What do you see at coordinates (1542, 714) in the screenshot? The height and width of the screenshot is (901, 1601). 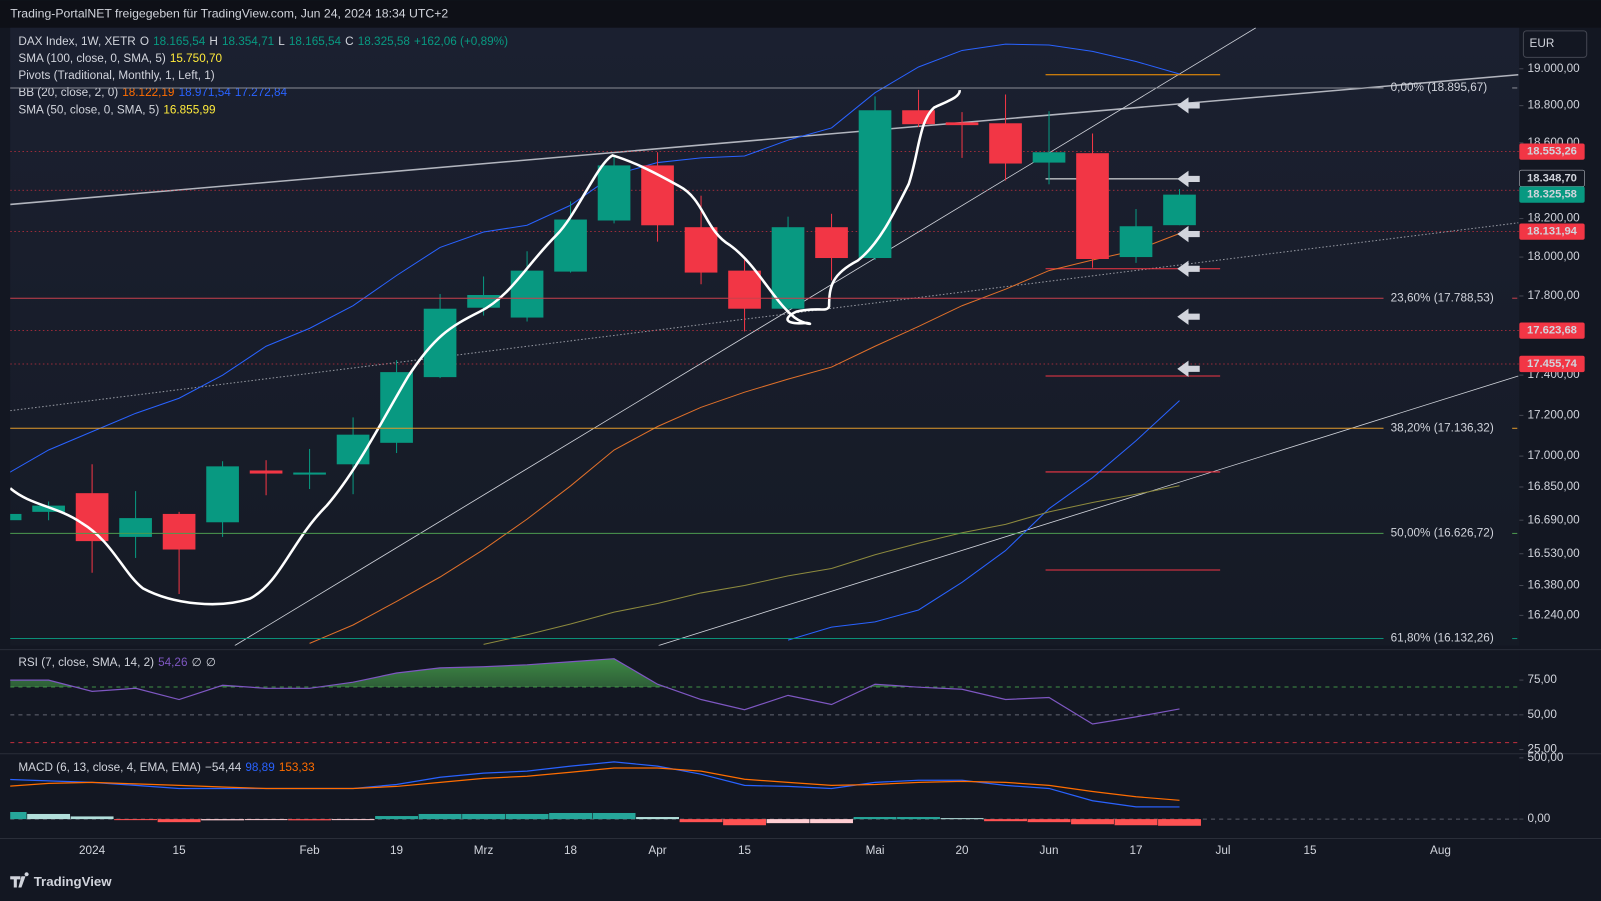 I see `y-tick-label: 50,00` at bounding box center [1542, 714].